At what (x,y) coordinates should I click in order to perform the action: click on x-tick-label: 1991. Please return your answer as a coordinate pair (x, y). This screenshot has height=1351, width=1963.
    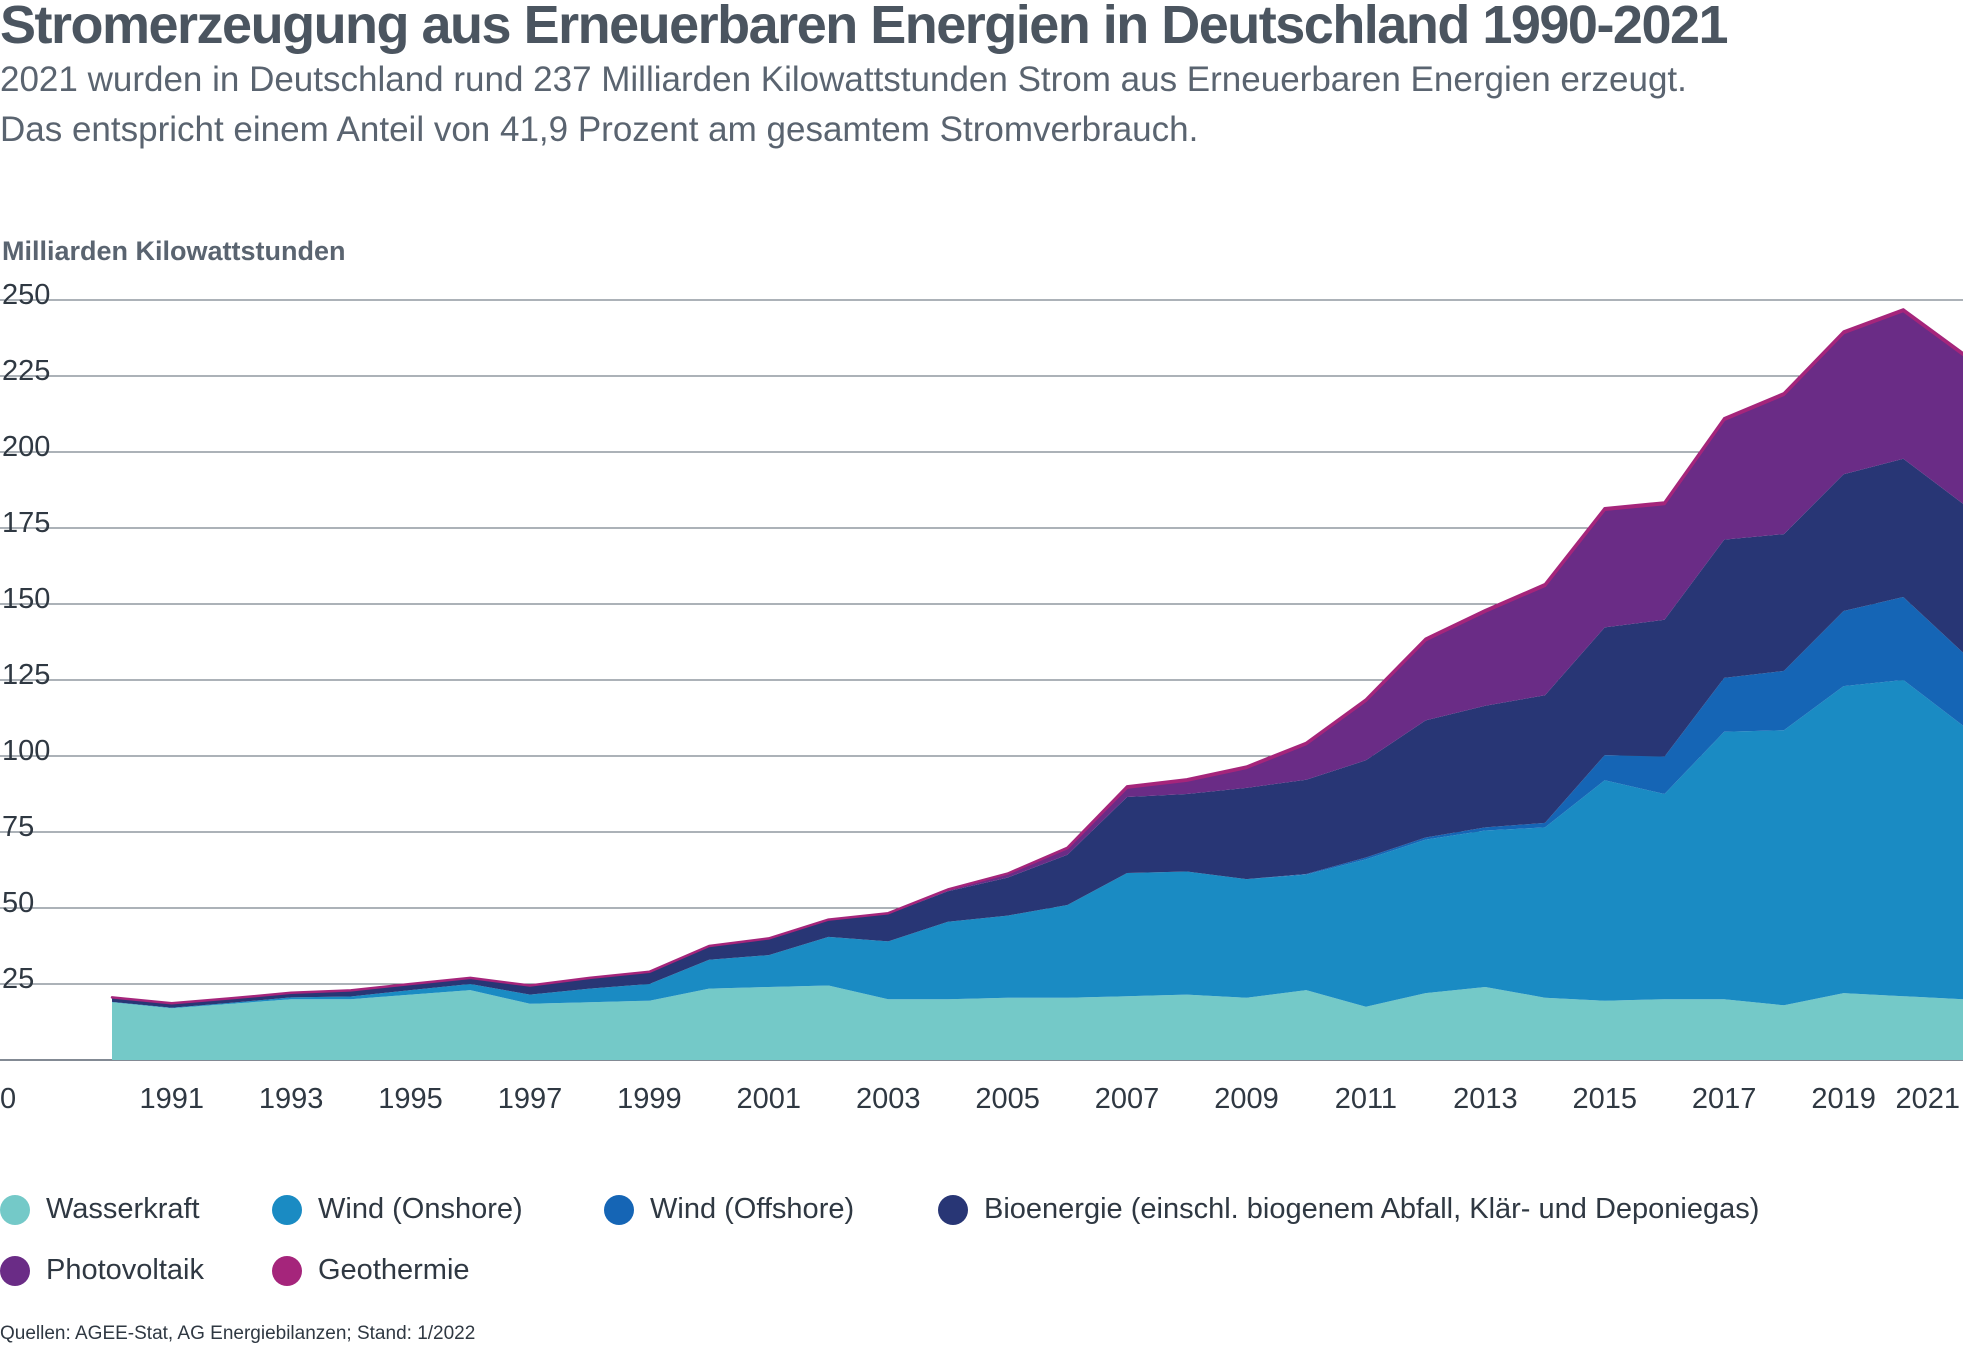
    Looking at the image, I should click on (171, 1099).